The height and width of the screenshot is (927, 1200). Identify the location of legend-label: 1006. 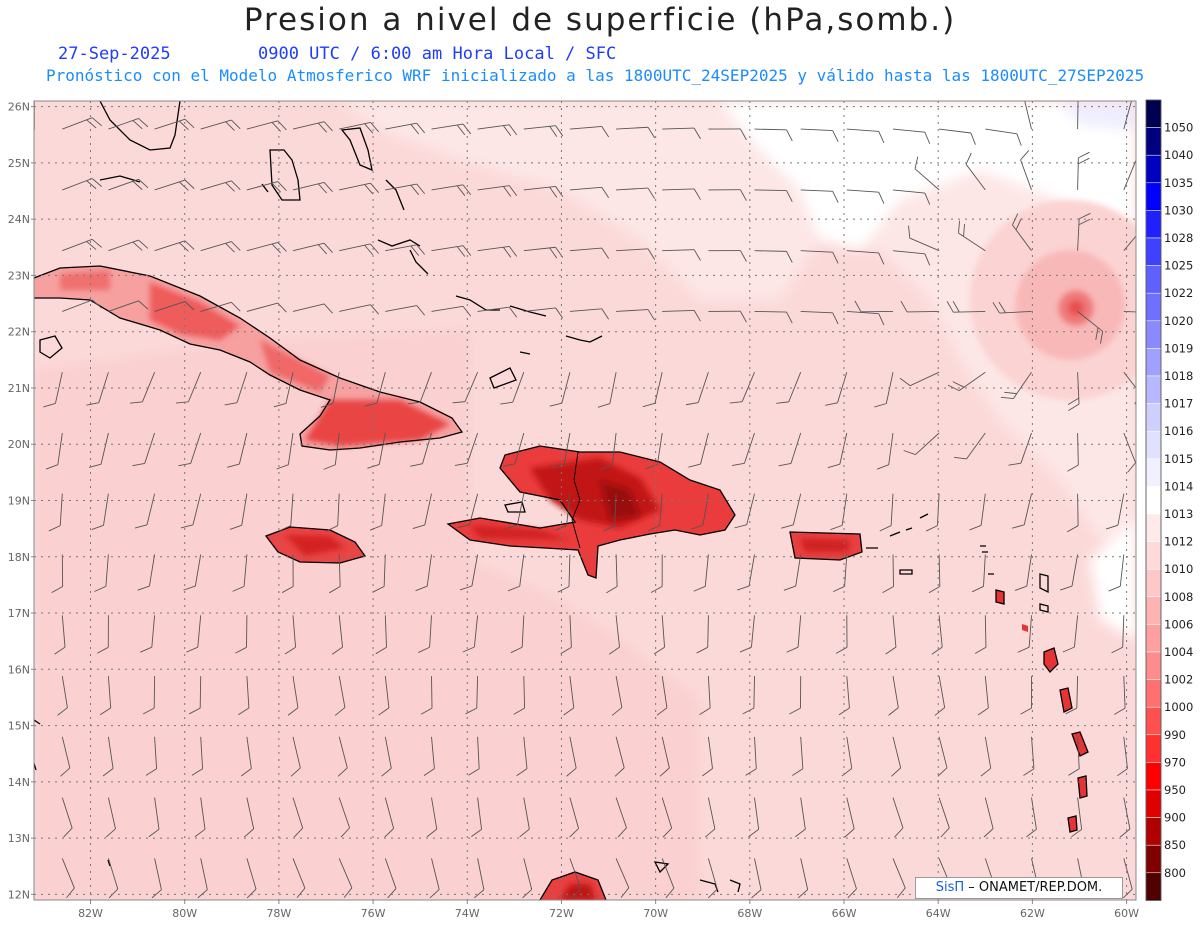
(1178, 624).